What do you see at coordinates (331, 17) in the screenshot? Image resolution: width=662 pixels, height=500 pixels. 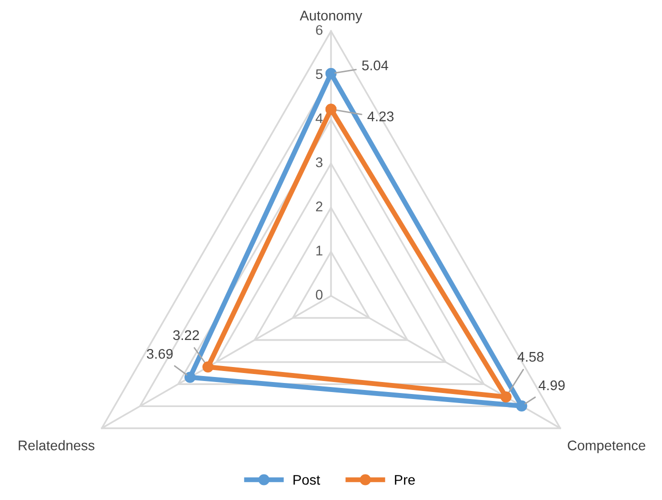 I see `spoke-label: Autonomy` at bounding box center [331, 17].